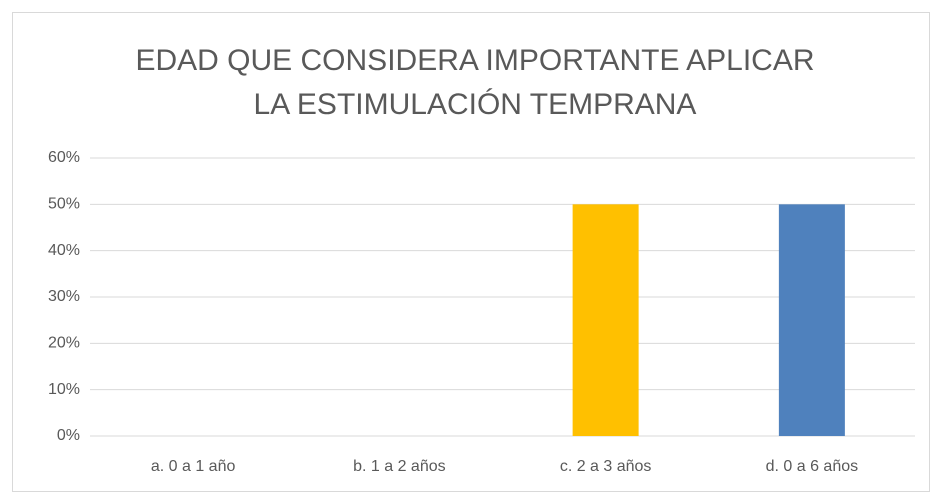  What do you see at coordinates (68, 435) in the screenshot?
I see `y-tick-label: 0%` at bounding box center [68, 435].